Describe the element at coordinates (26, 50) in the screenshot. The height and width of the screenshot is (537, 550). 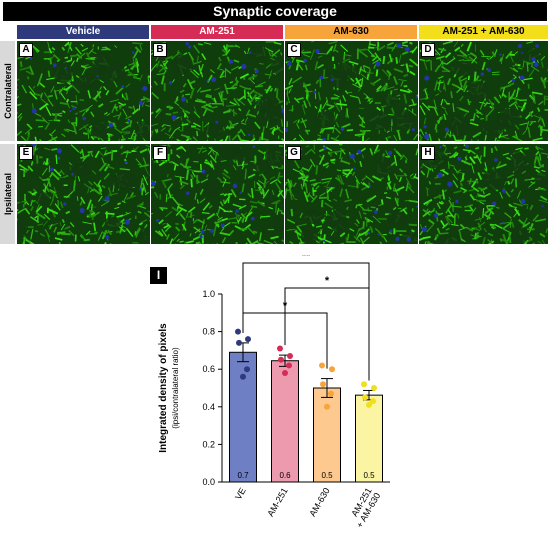
I see `panel-letter: A` at that location.